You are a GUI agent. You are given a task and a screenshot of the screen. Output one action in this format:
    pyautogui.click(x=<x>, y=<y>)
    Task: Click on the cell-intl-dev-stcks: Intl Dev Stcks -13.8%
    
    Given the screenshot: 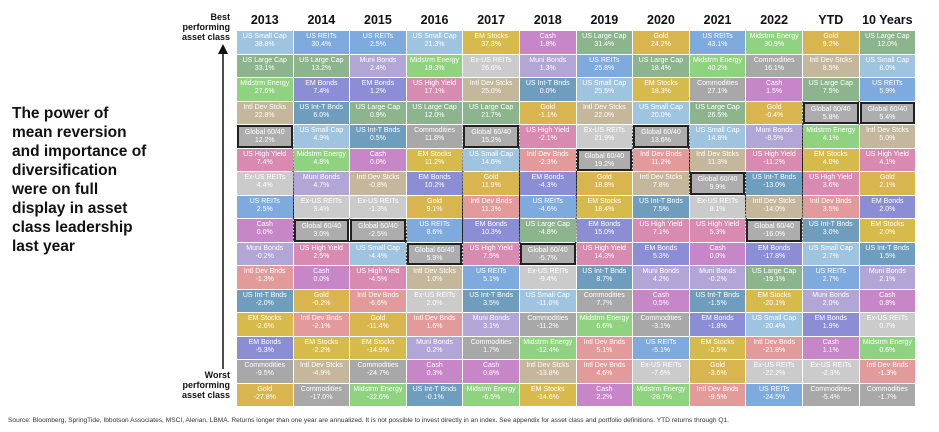 What is the action you would take?
    pyautogui.click(x=548, y=371)
    